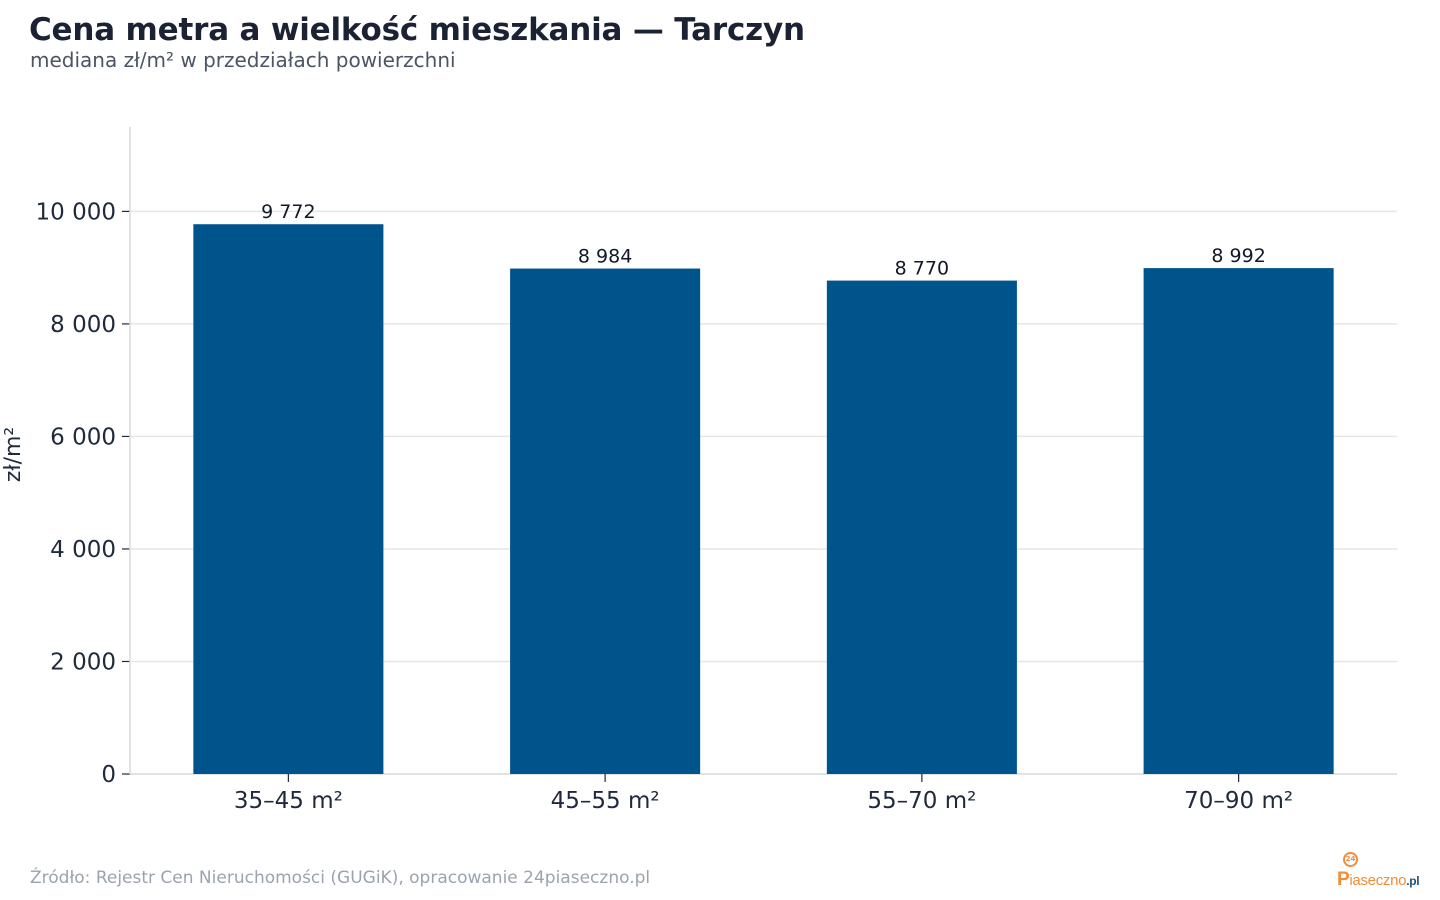 The width and height of the screenshot is (1440, 900). Describe the element at coordinates (921, 801) in the screenshot. I see `x-tick-label: 55–70 m²` at that location.